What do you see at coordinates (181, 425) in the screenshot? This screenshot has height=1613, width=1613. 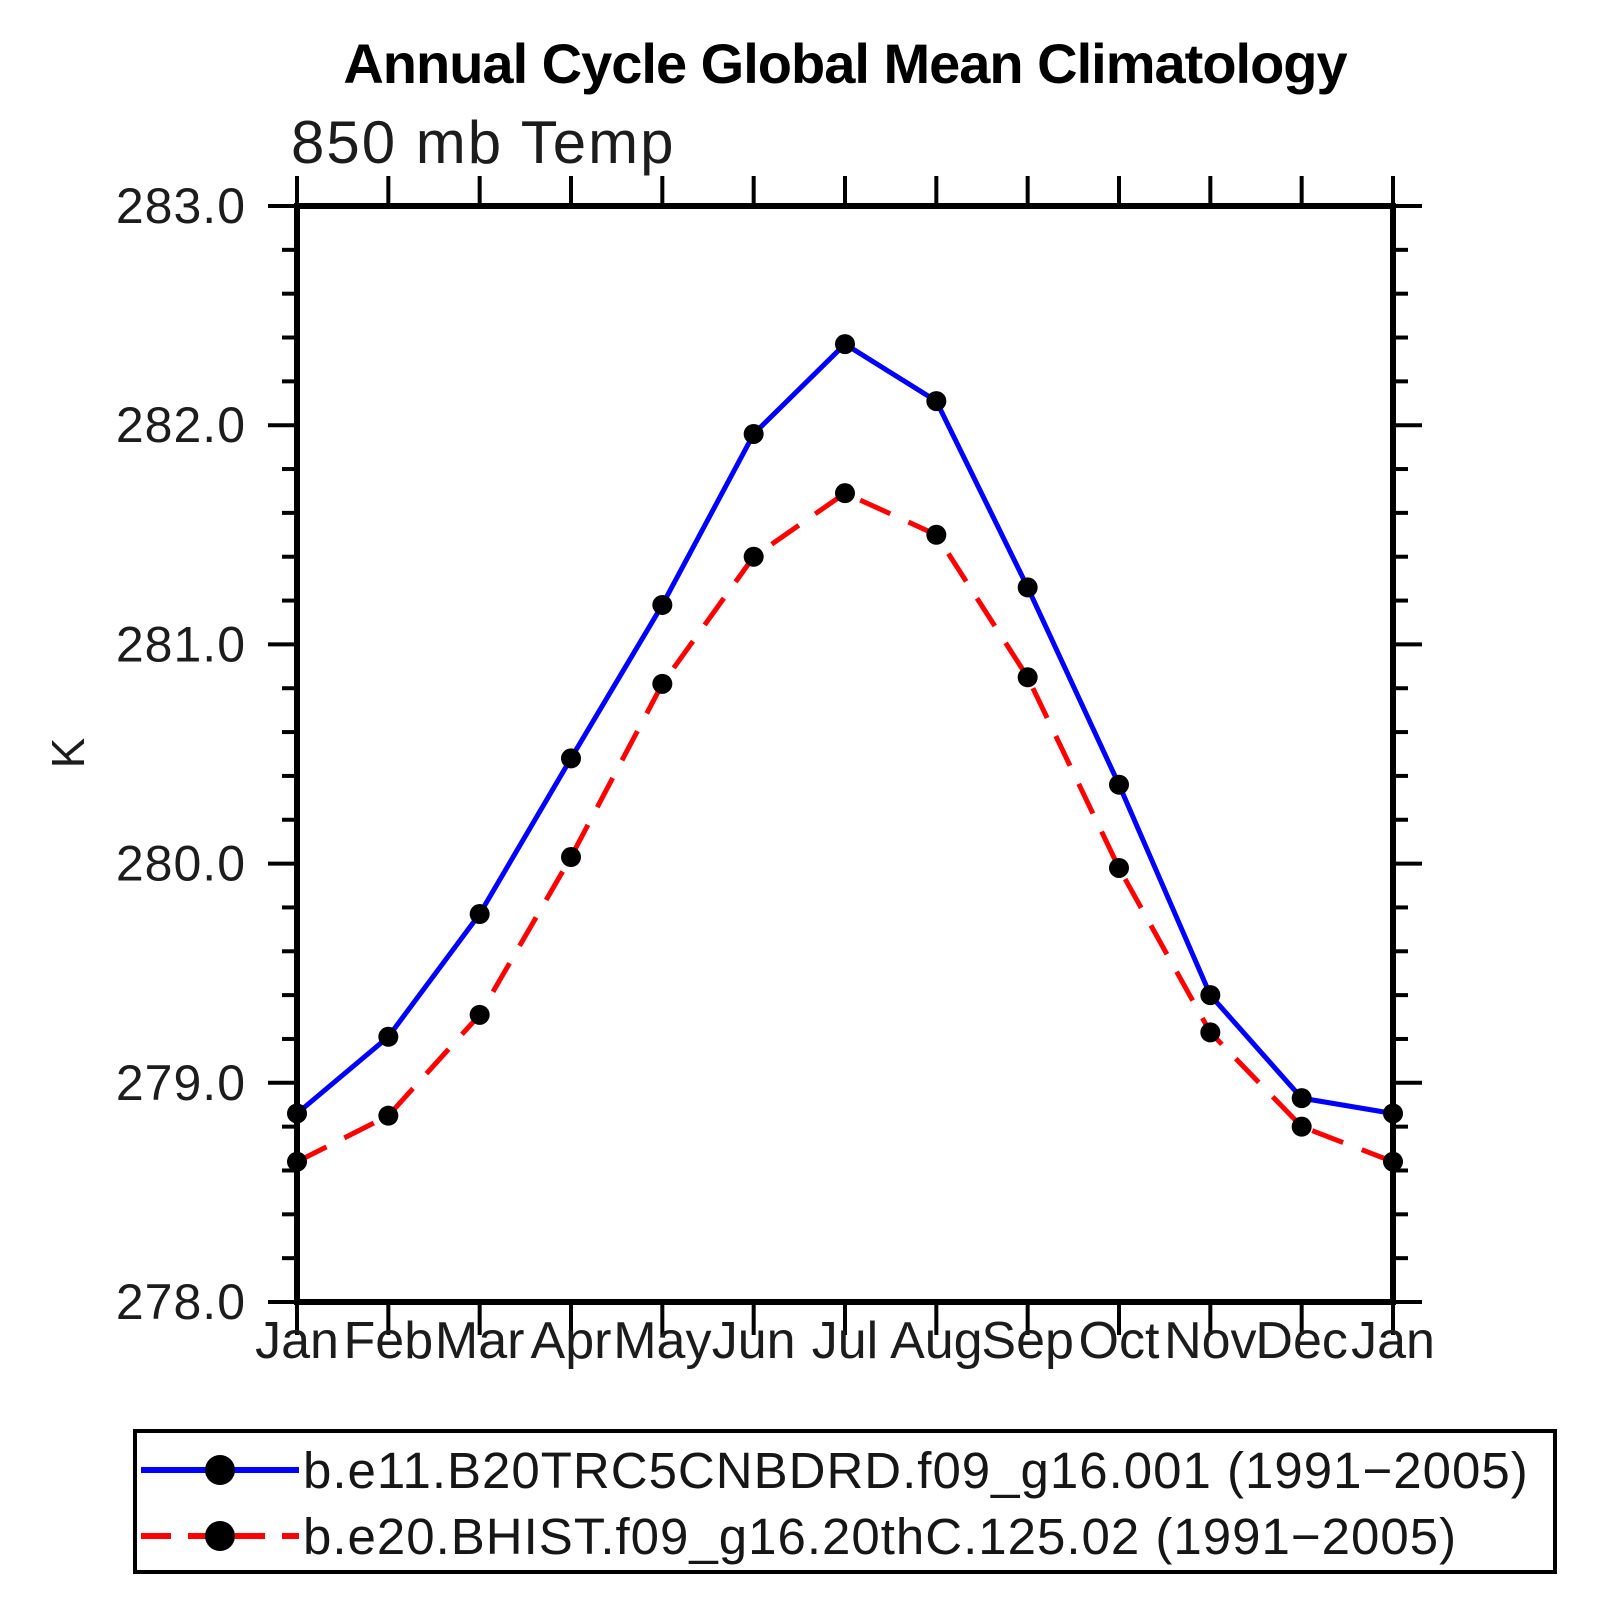 I see `y-tick-label: 282.0` at bounding box center [181, 425].